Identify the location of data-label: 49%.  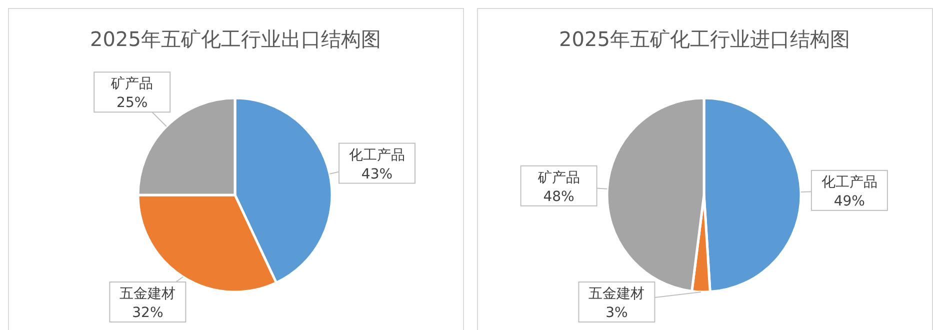
(849, 201).